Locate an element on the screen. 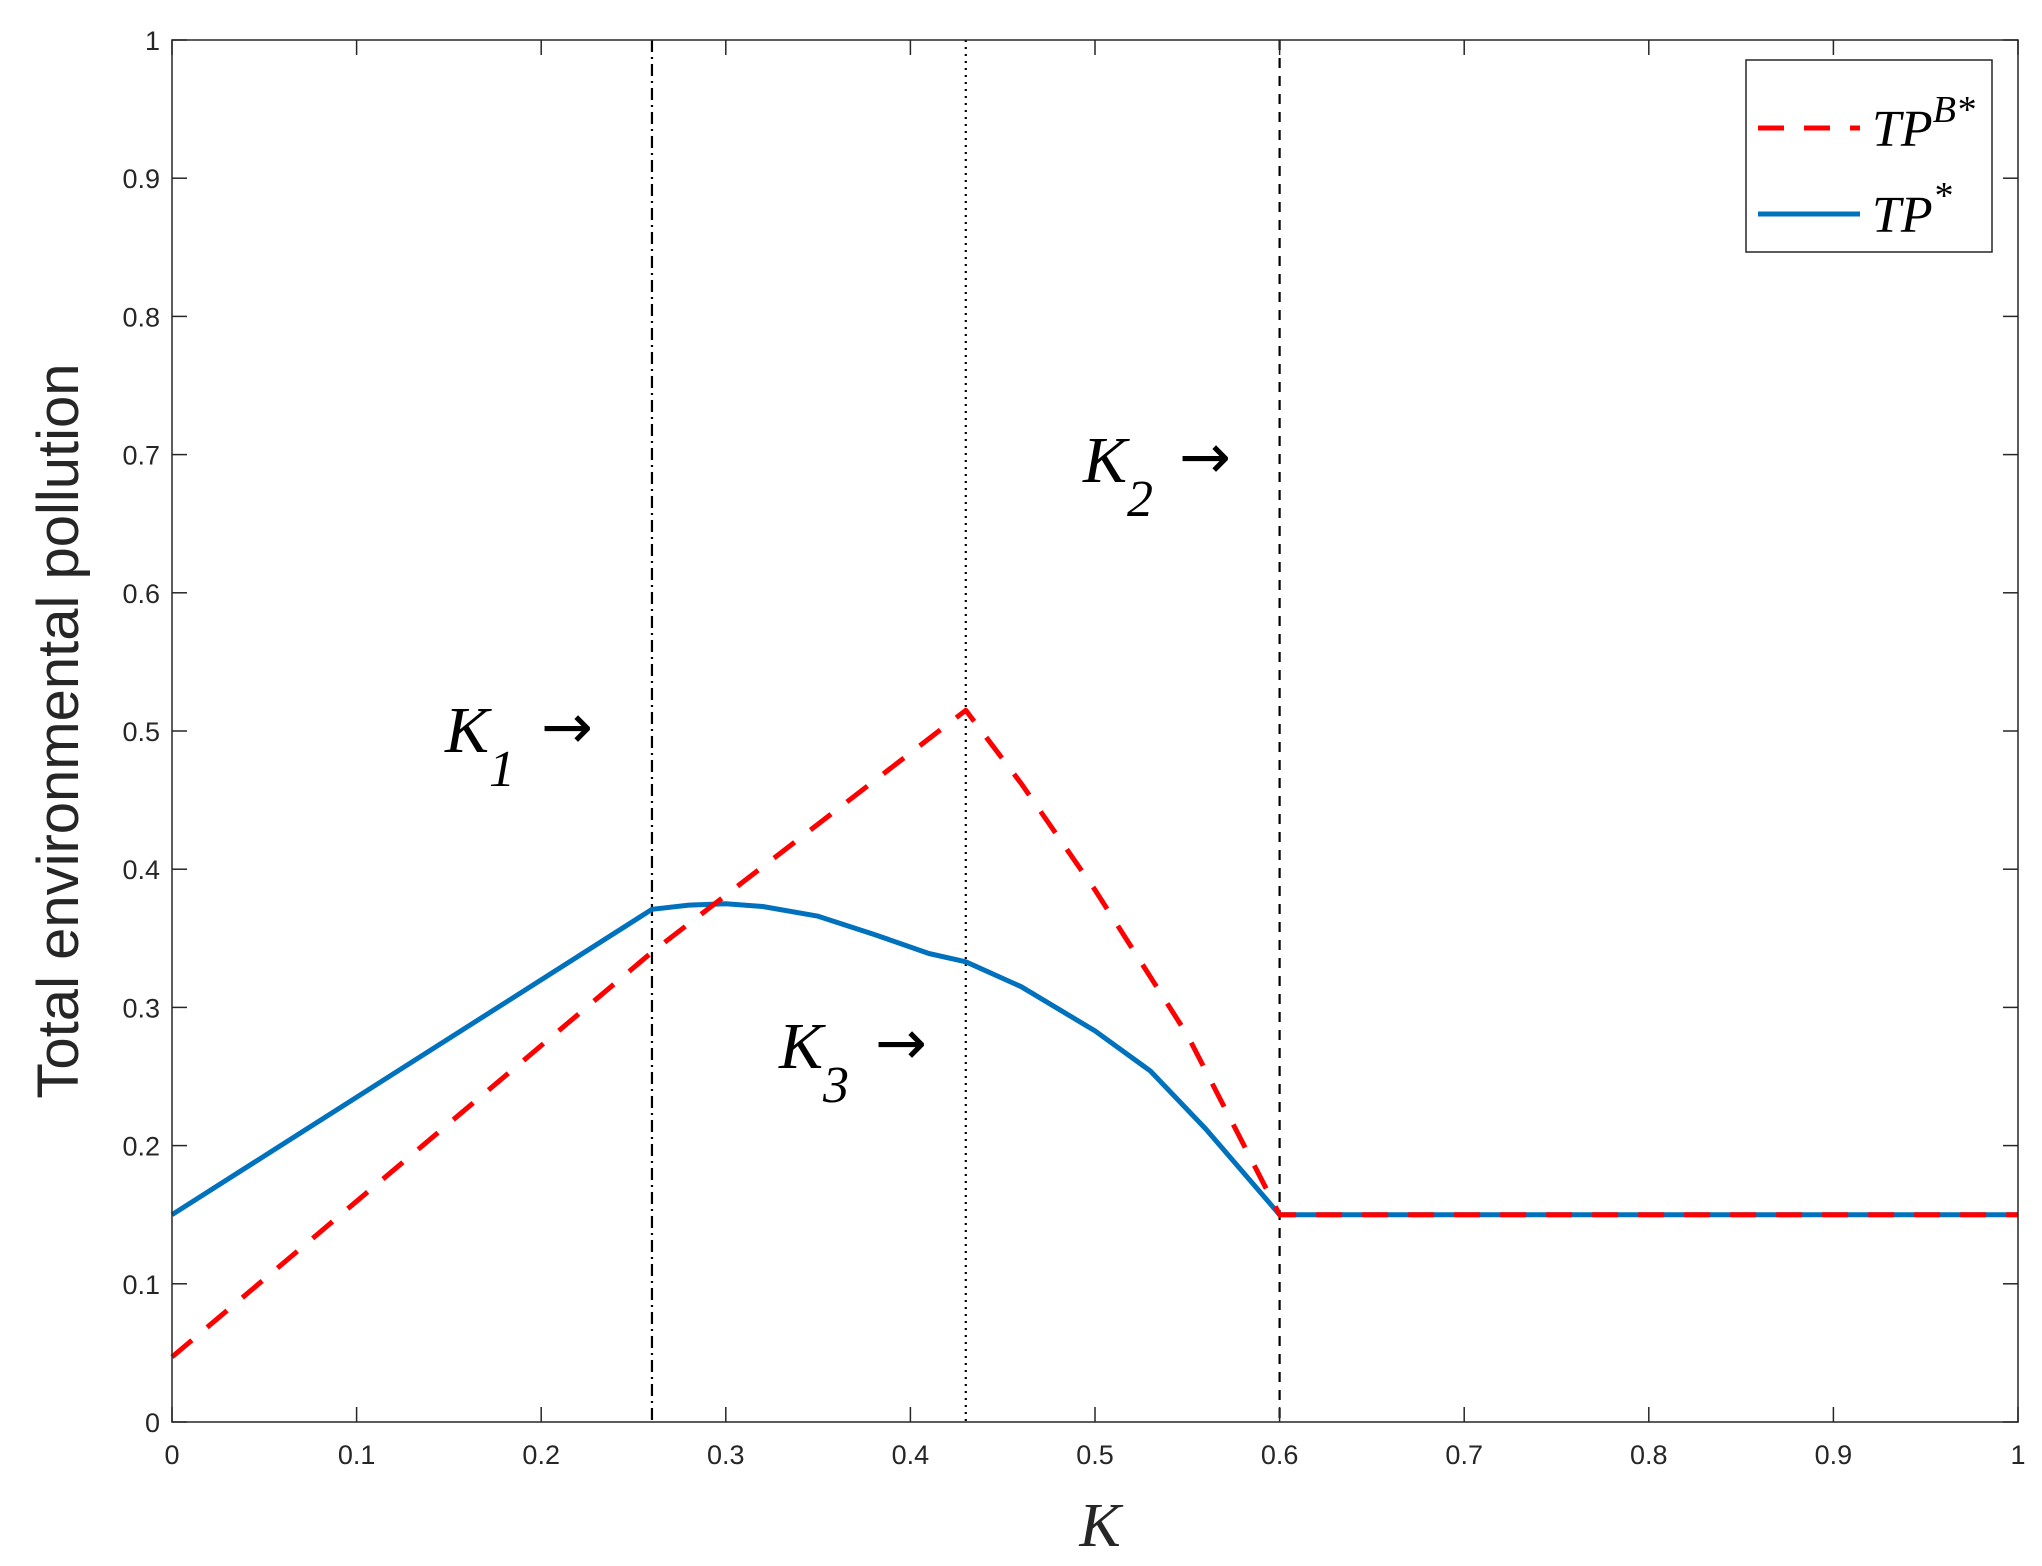  x-tick-label: 0.3 is located at coordinates (726, 1455).